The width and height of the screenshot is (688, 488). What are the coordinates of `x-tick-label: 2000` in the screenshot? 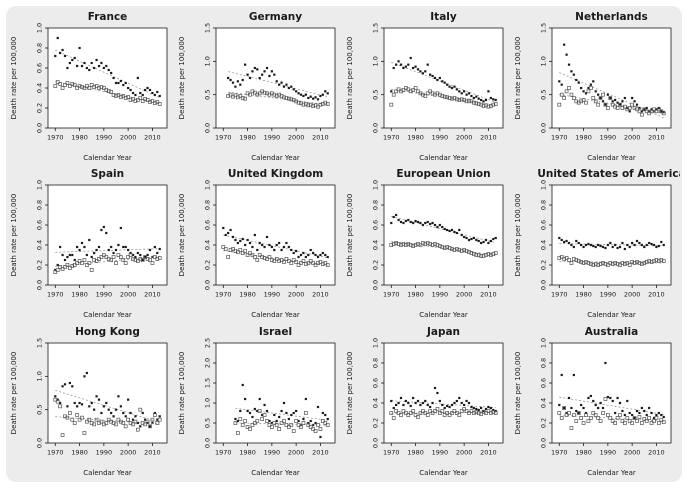 It's located at (632, 452).